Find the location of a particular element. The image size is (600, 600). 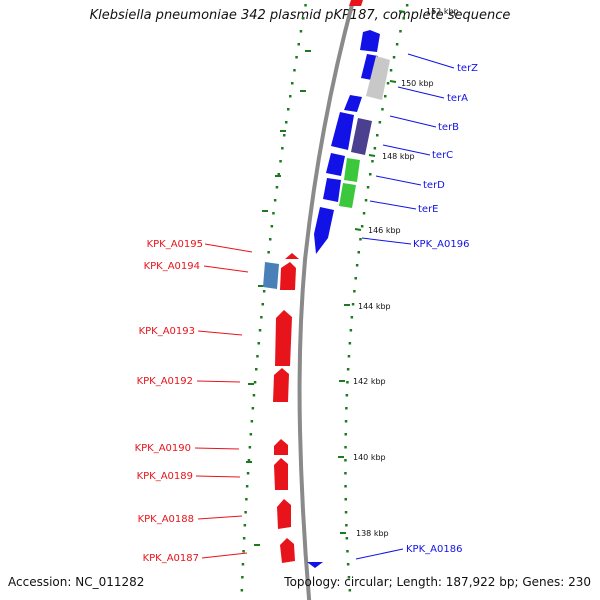

accession-label: Accession: NC_011282 is located at coordinates (76, 582).